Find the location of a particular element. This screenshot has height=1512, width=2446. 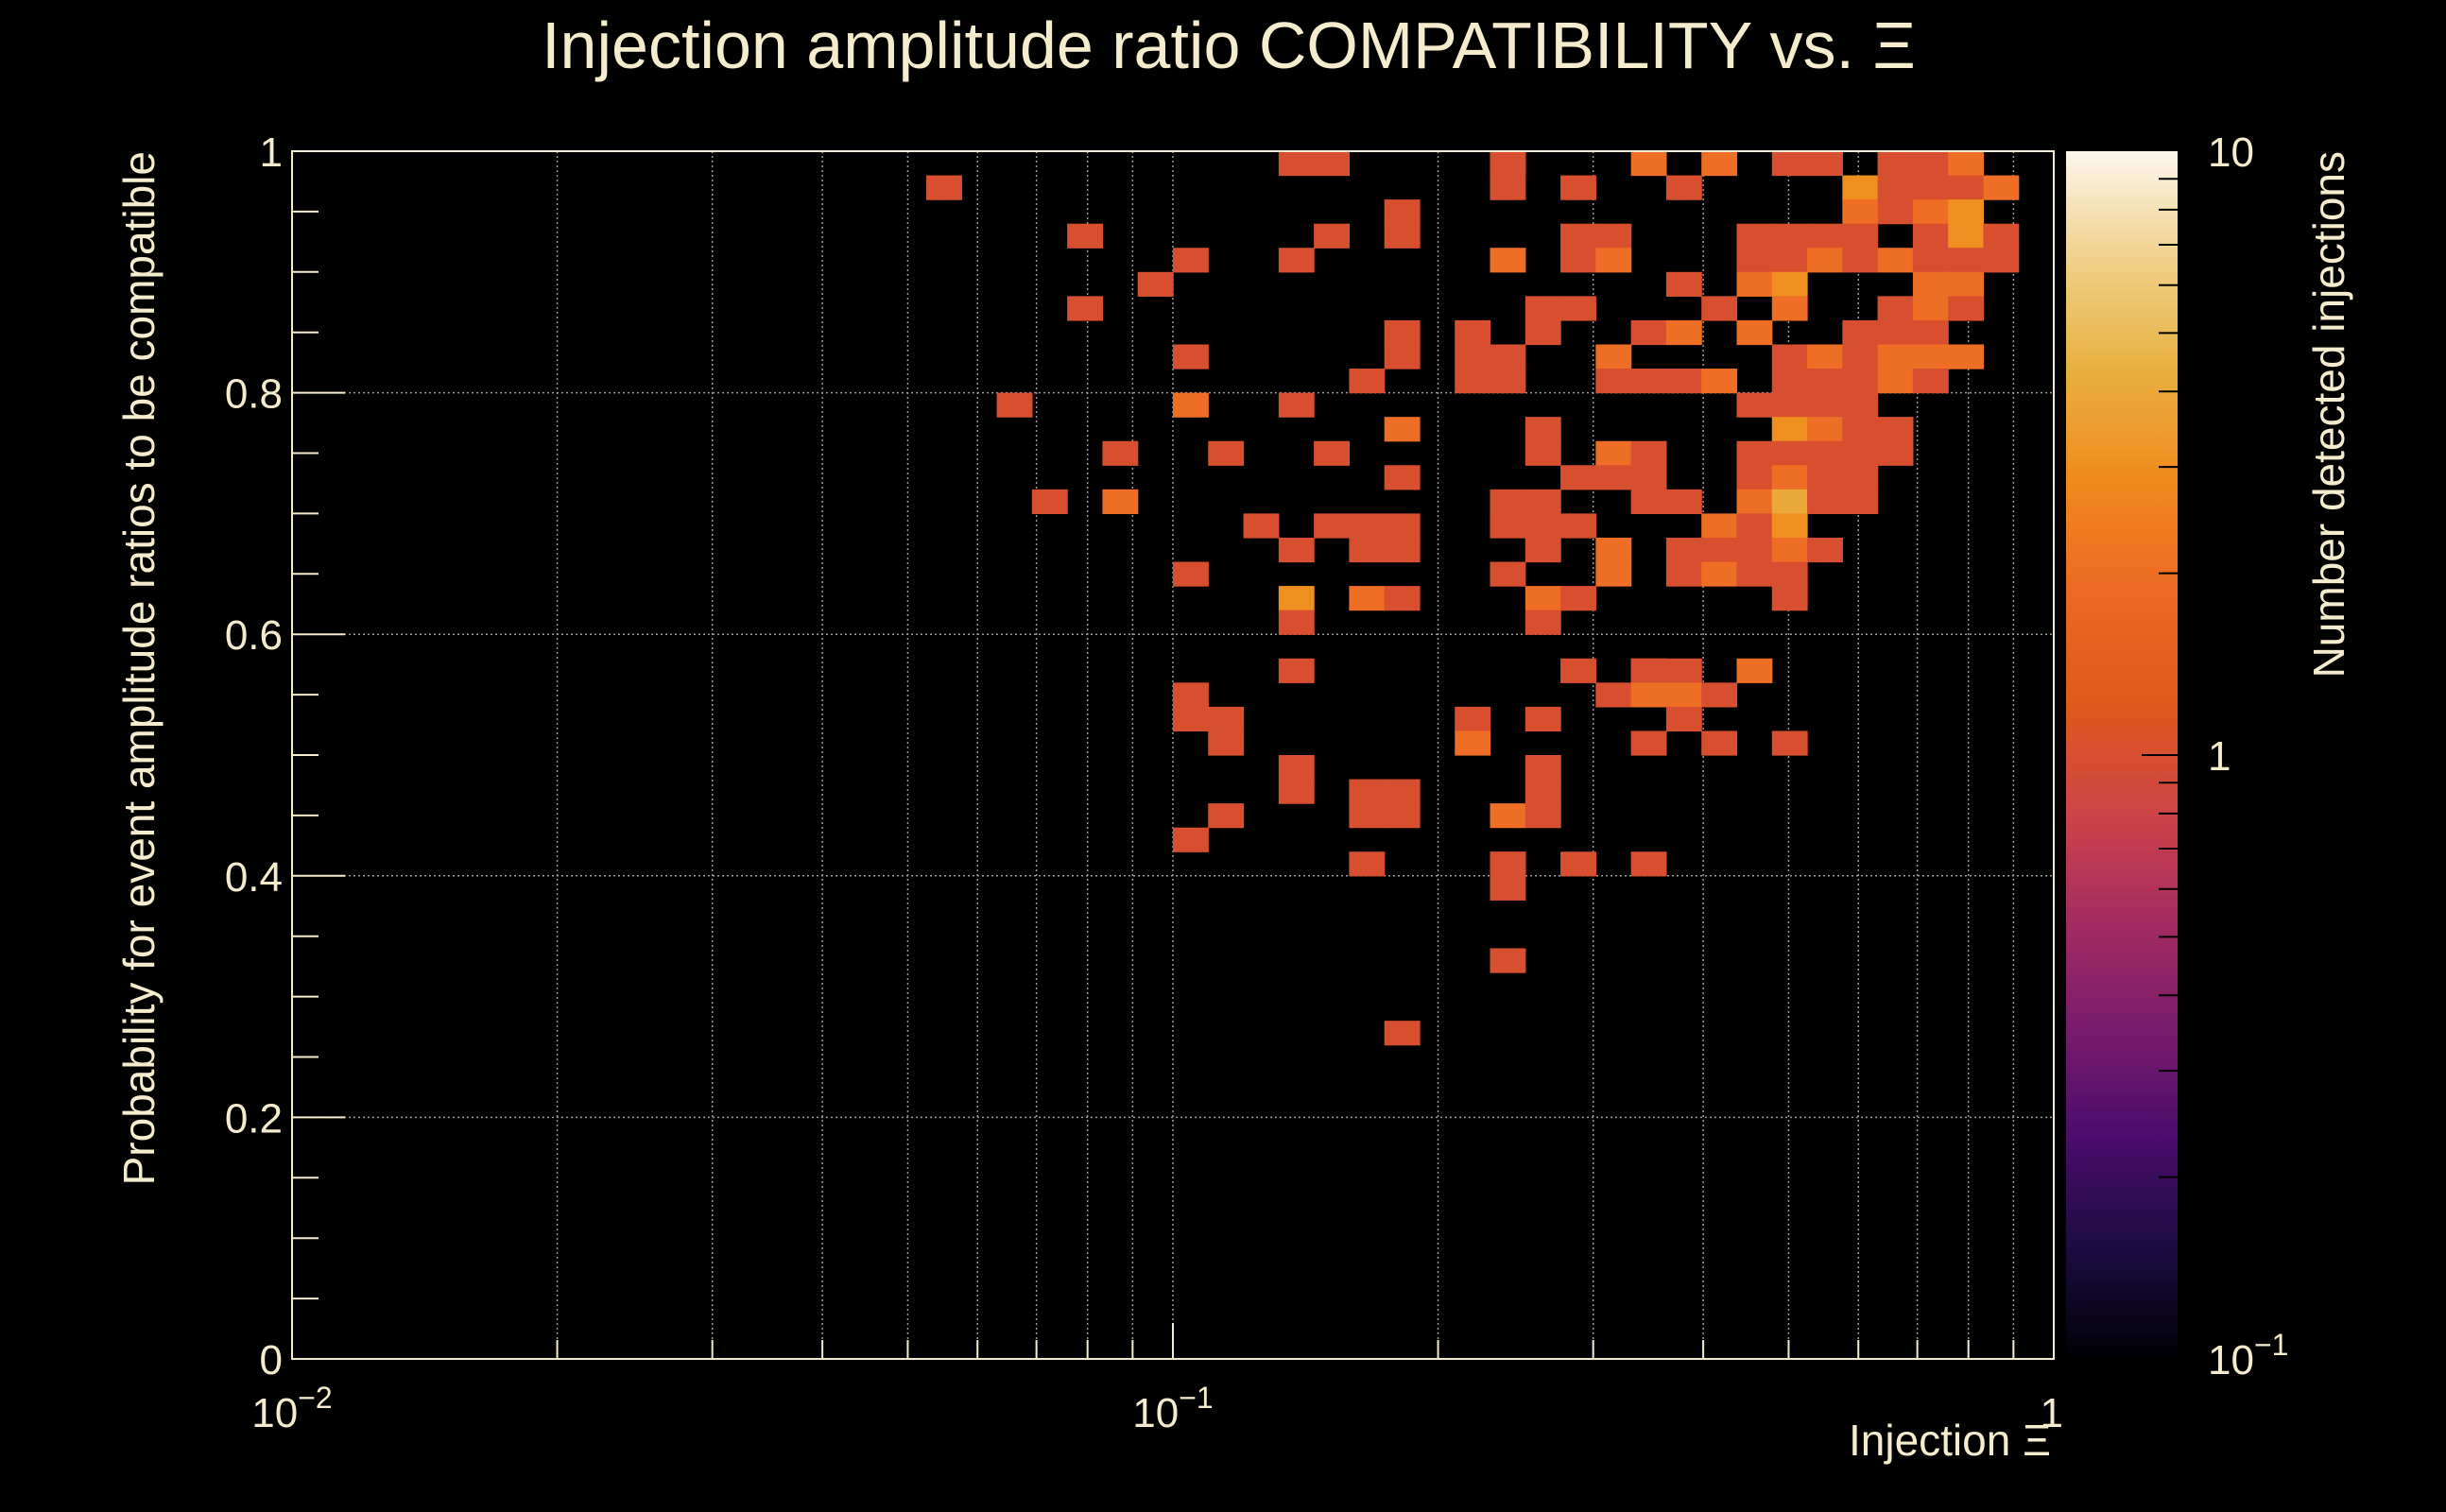

colorbar-tick-label-exponent: −1 is located at coordinates (2271, 1345).